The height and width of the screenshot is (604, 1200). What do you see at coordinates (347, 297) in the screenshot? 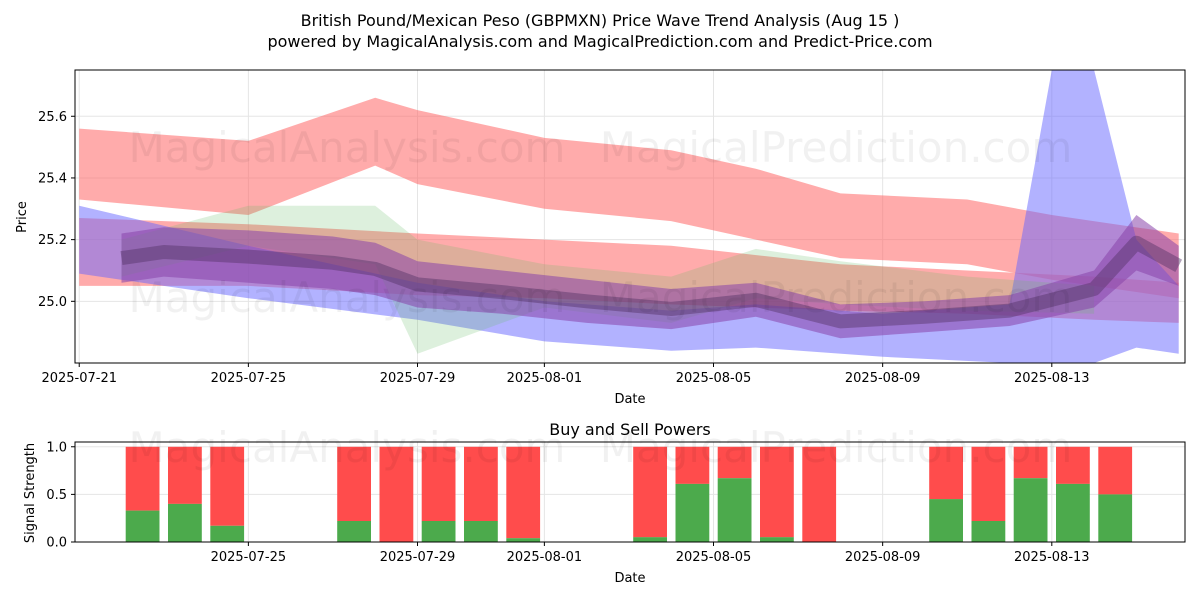
I see `watermark-left-mid: MagicalAnalysis.com` at bounding box center [347, 297].